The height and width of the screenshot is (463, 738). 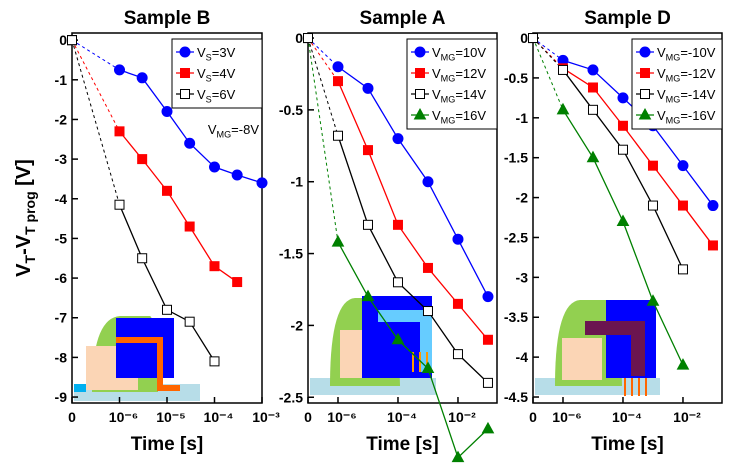 What do you see at coordinates (686, 116) in the screenshot?
I see `legend-label: VMG=-16V` at bounding box center [686, 116].